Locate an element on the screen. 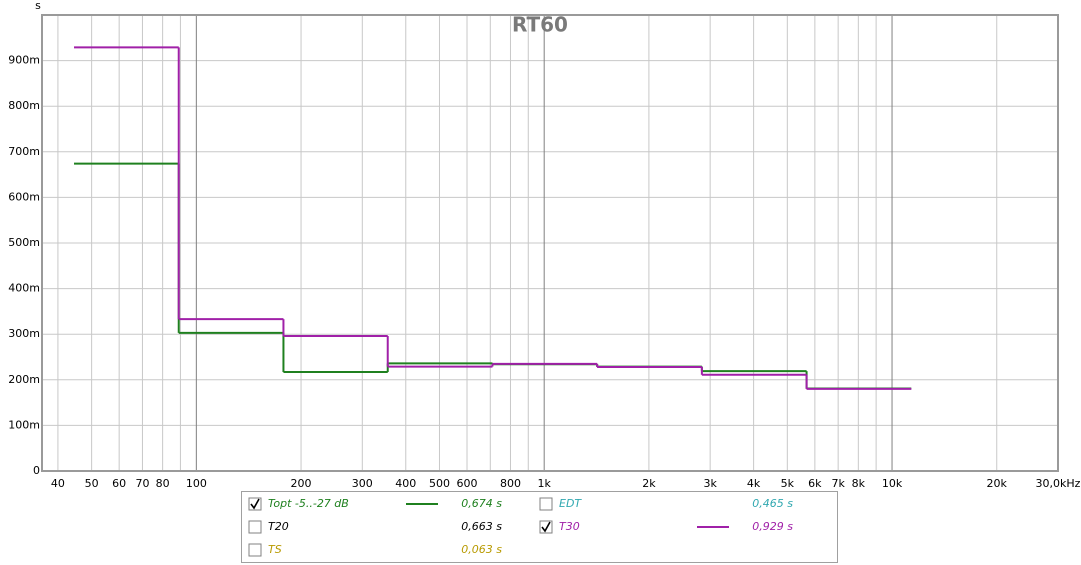 The width and height of the screenshot is (1081, 565). legend-readout: 0,663 s is located at coordinates (481, 526).